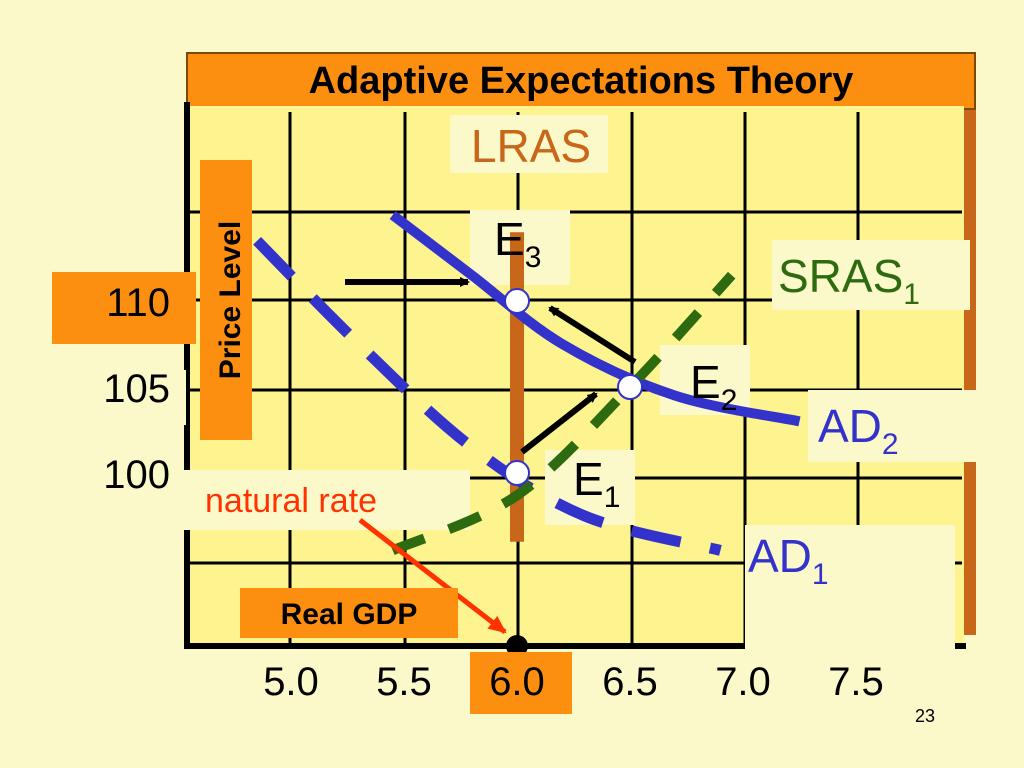  I want to click on curve-ad2, so click(595, 319).